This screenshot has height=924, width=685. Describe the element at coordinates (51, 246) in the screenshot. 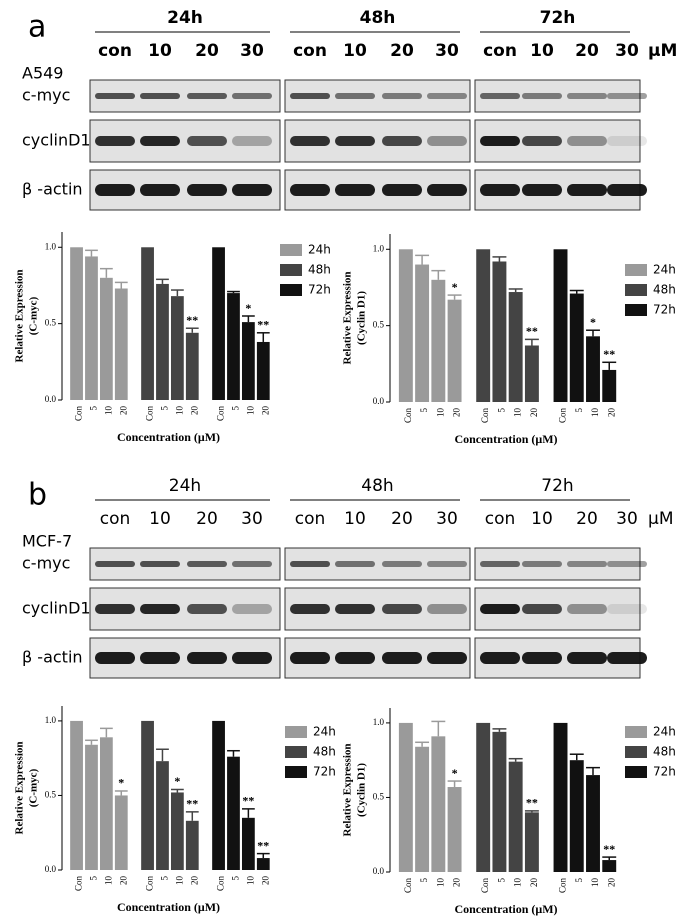

I see `y-tick-label: 1.0` at that location.